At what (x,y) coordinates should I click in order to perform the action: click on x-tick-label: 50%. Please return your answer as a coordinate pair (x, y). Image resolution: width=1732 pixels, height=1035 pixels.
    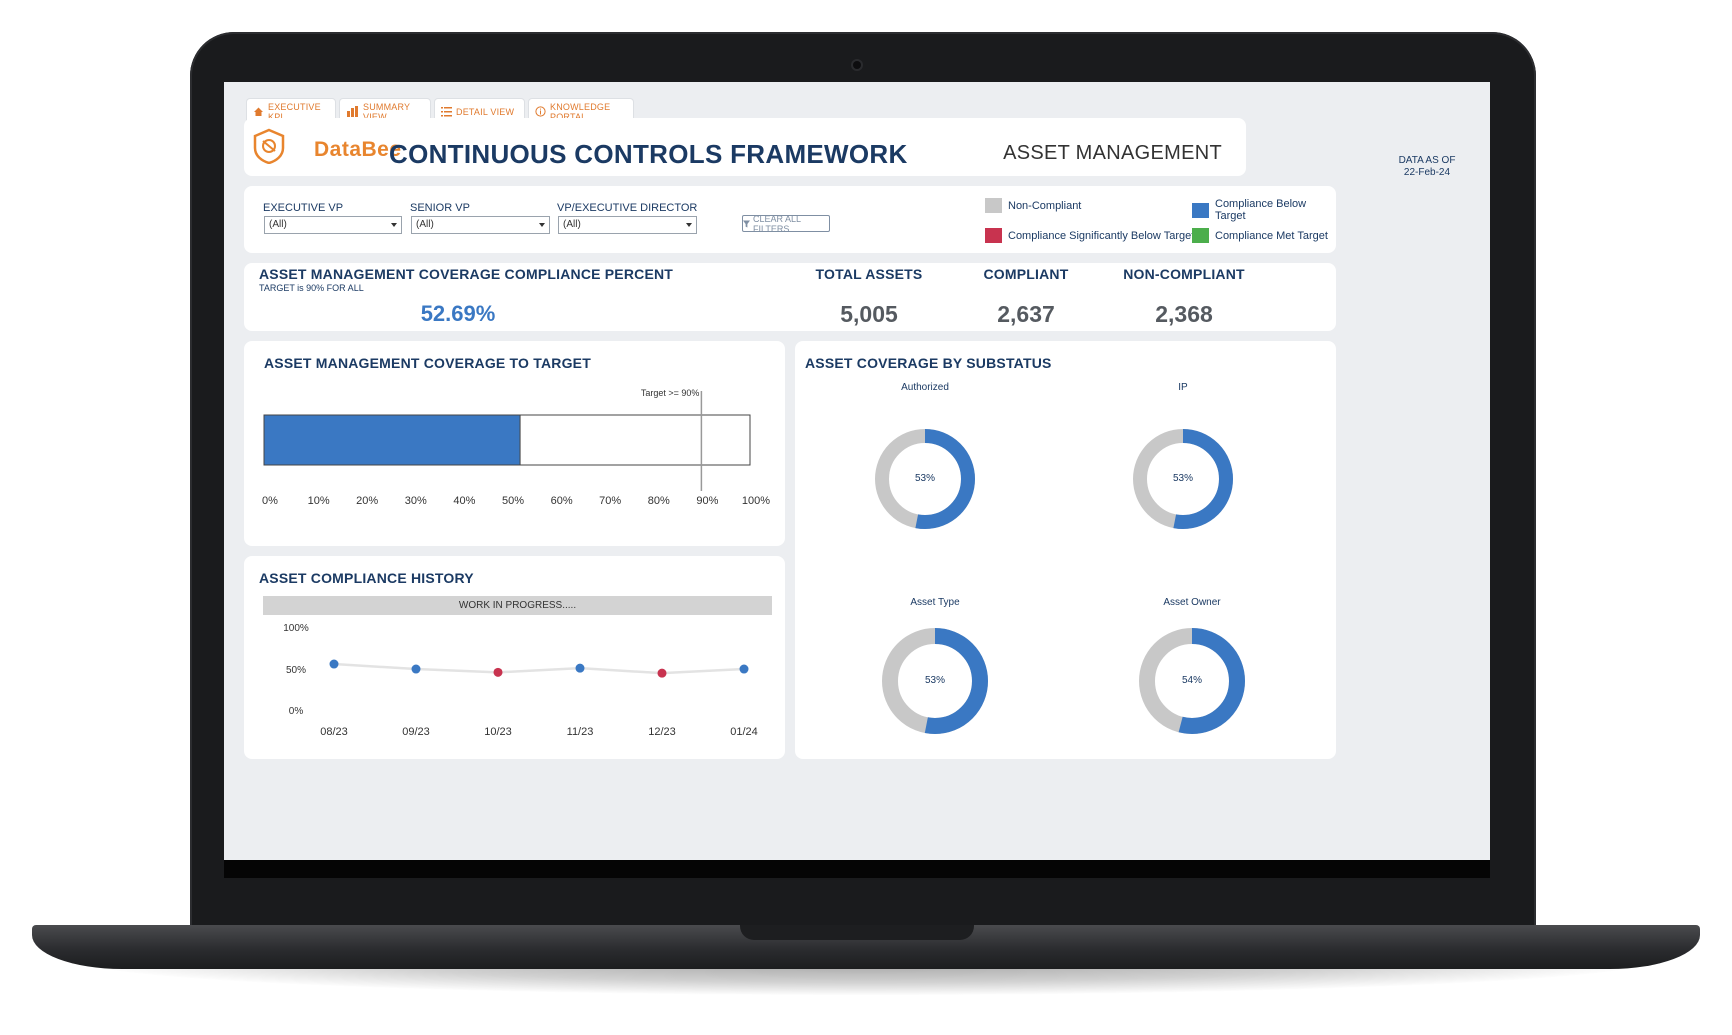
    Looking at the image, I should click on (513, 501).